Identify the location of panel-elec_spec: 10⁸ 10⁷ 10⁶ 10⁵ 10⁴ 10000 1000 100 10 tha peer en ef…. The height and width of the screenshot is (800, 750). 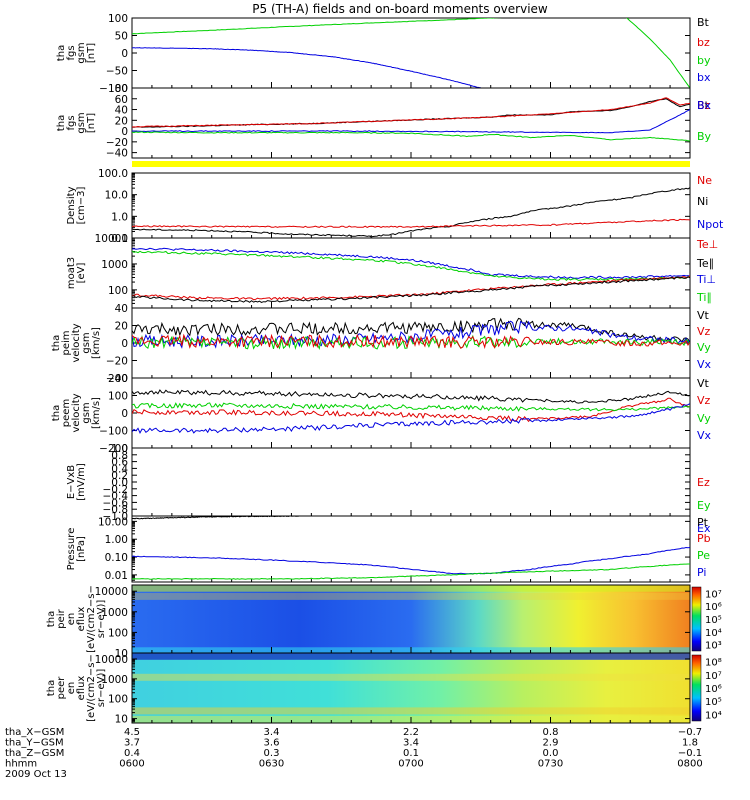
(384, 689).